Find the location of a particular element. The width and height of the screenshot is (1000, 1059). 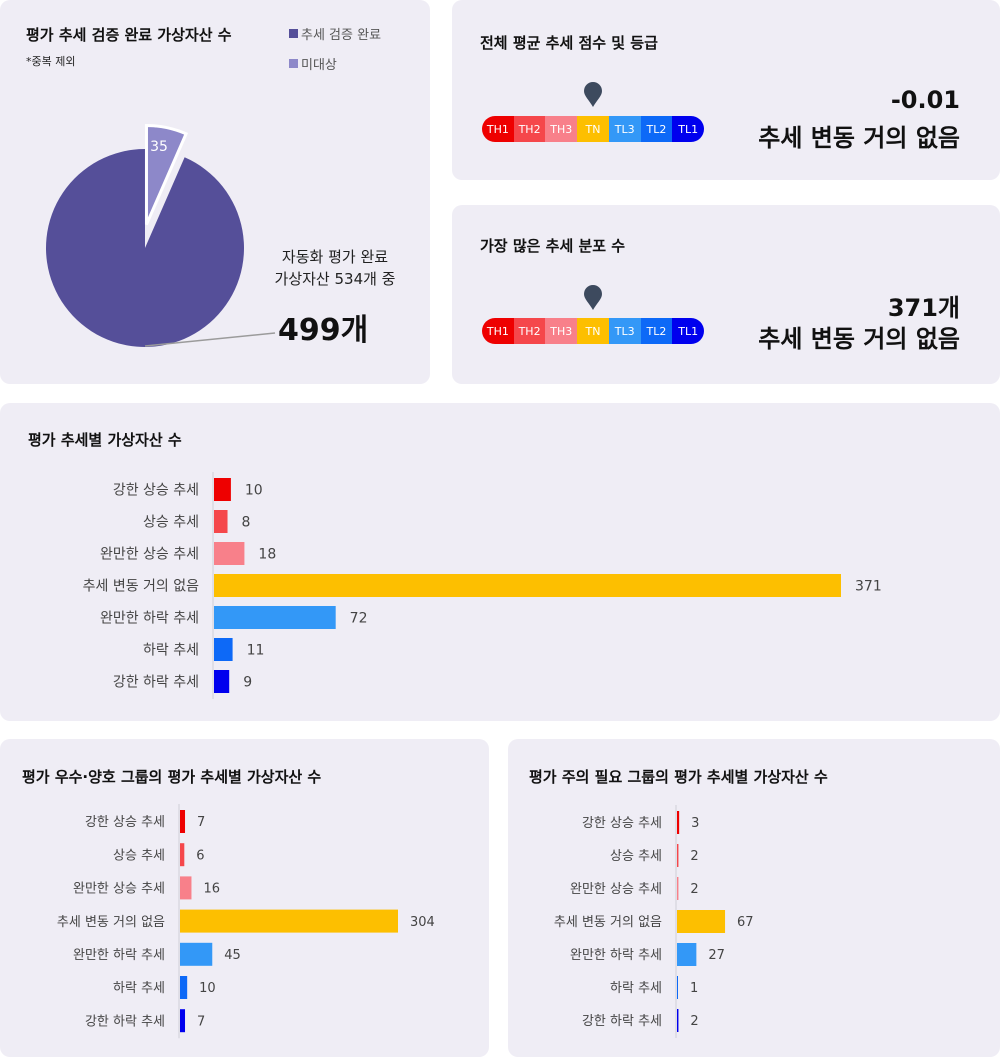

bar-value-label: 18 is located at coordinates (267, 555).